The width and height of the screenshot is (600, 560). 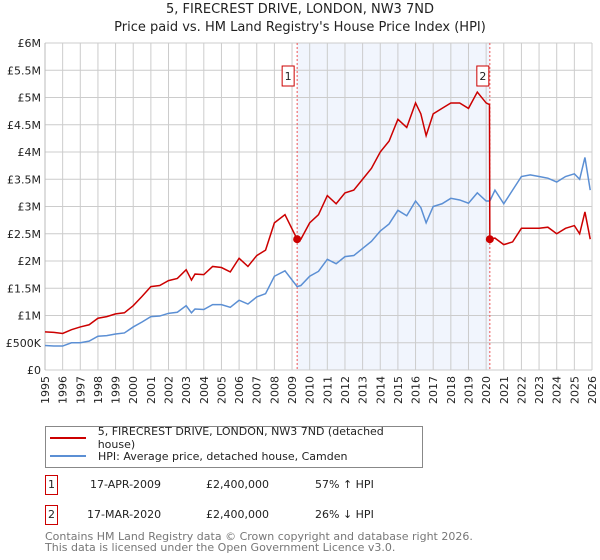 What do you see at coordinates (239, 390) in the screenshot?
I see `x-tick-label: 2006` at bounding box center [239, 390].